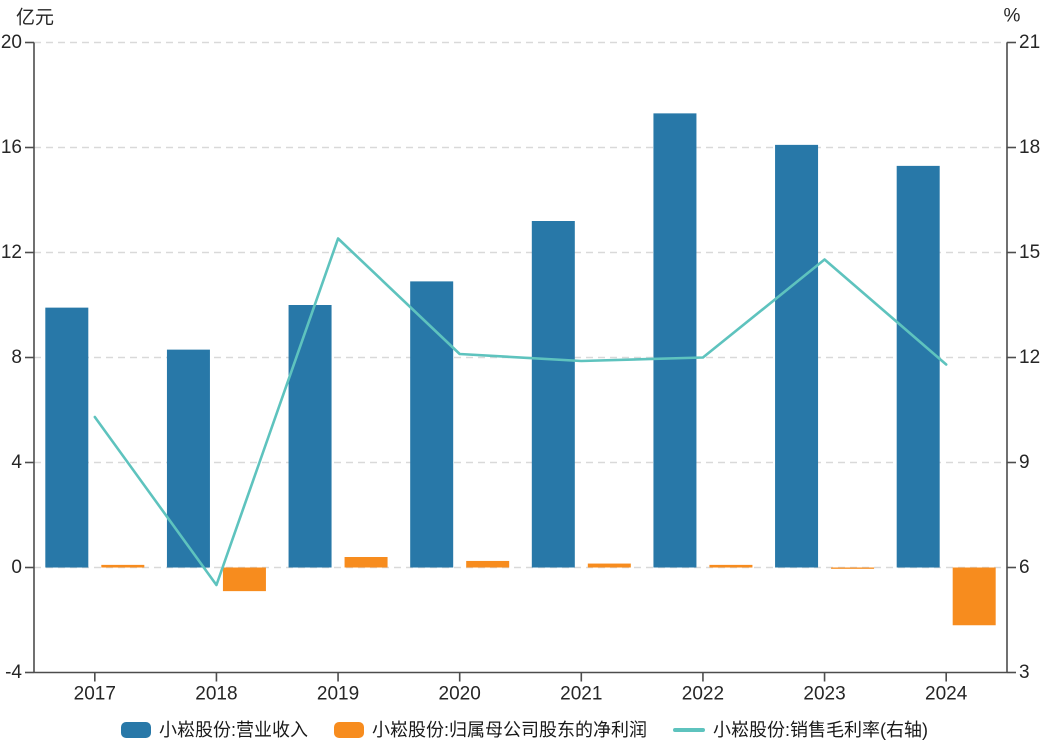  Describe the element at coordinates (946, 694) in the screenshot. I see `x-tick-label: 2024` at that location.